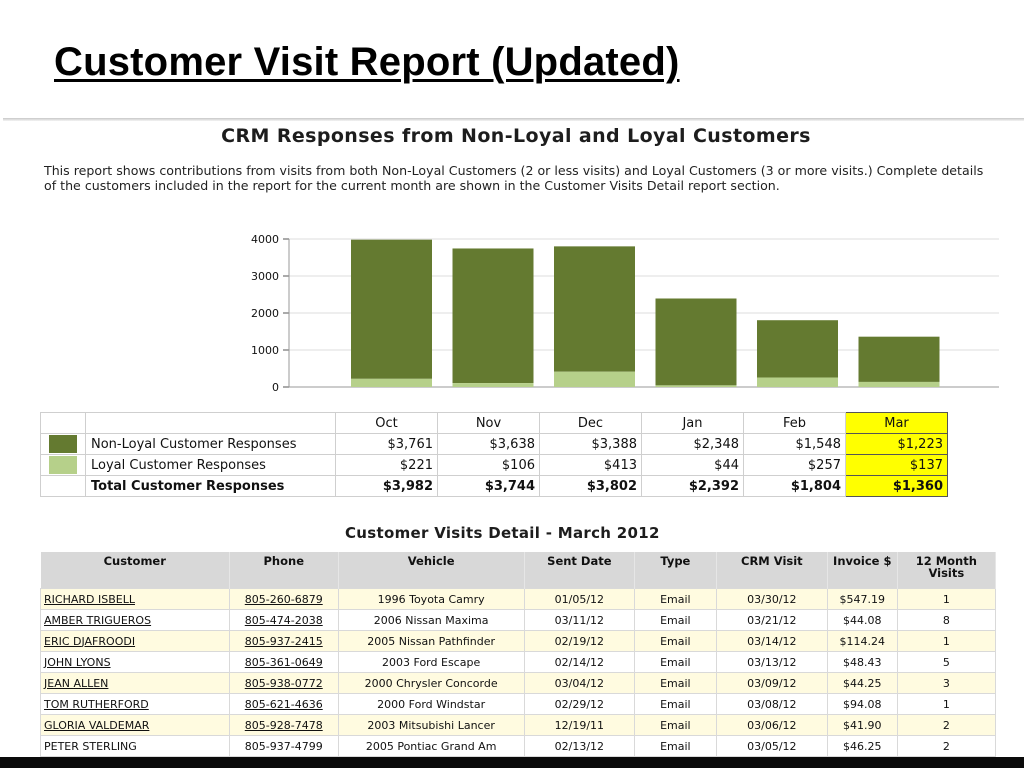 Image resolution: width=1024 pixels, height=768 pixels. Describe the element at coordinates (265, 350) in the screenshot. I see `y-tick-label-1: 1000` at that location.